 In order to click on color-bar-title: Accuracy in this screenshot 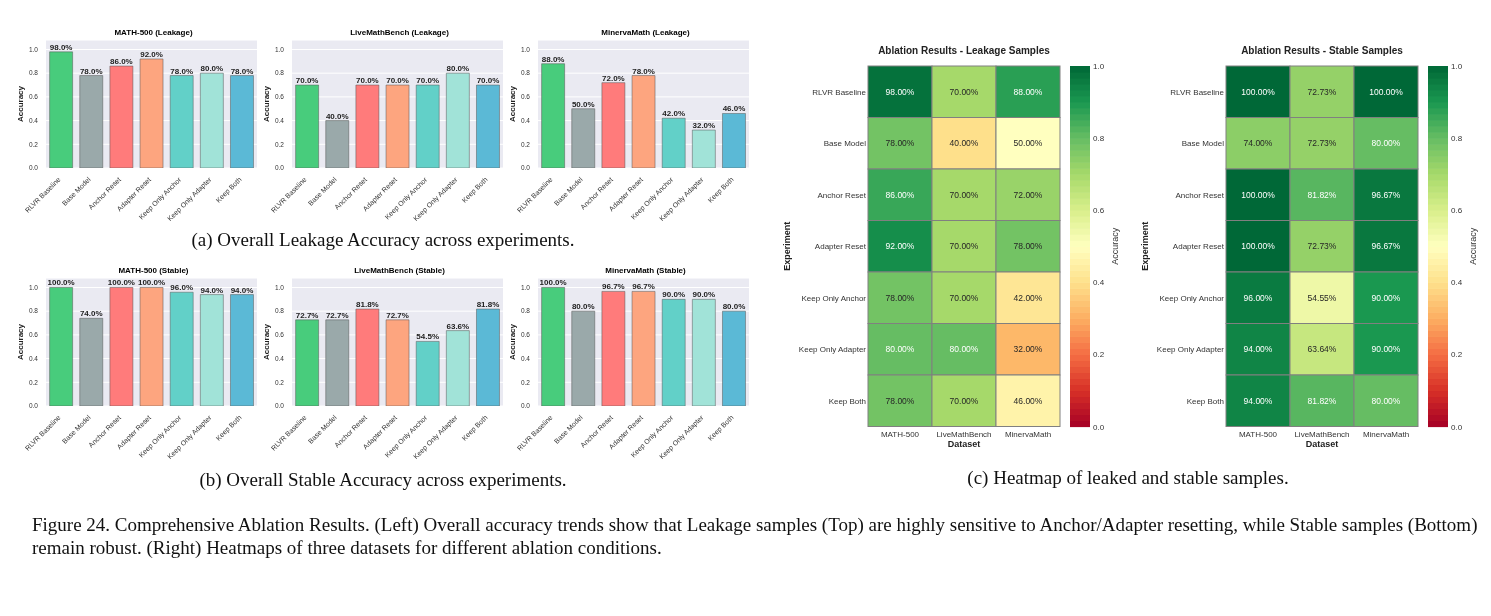, I will do `click(1115, 246)`.